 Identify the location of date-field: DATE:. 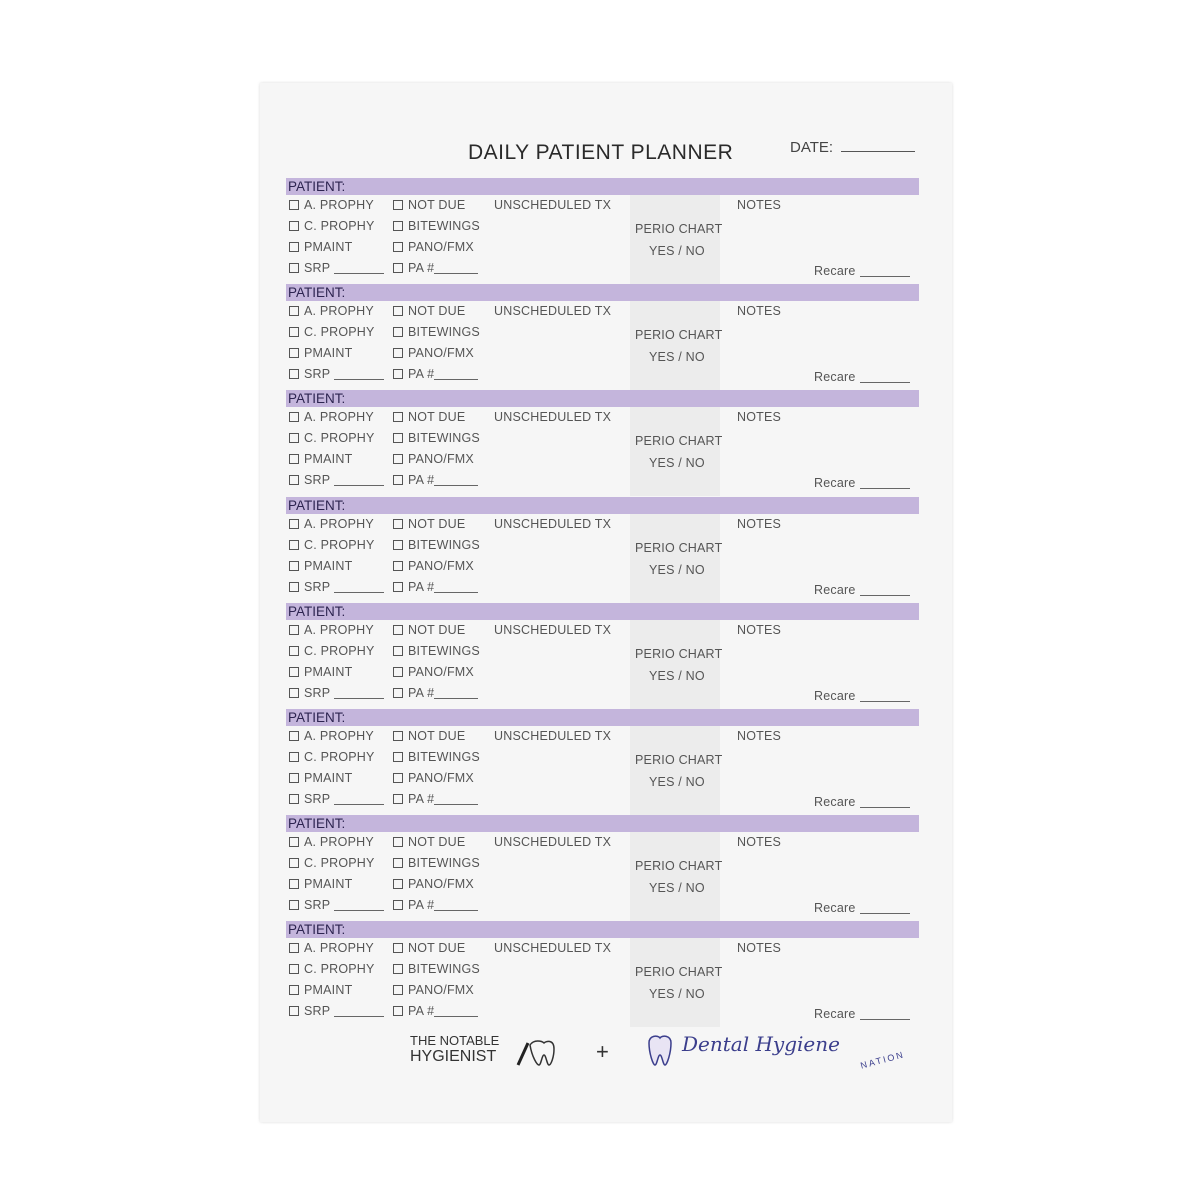
(853, 147).